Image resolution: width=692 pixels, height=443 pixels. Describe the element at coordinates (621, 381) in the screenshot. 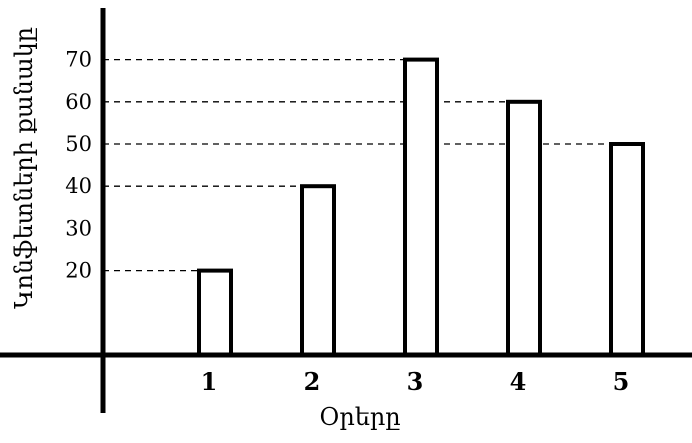

I see `x-tick-label: 5` at that location.